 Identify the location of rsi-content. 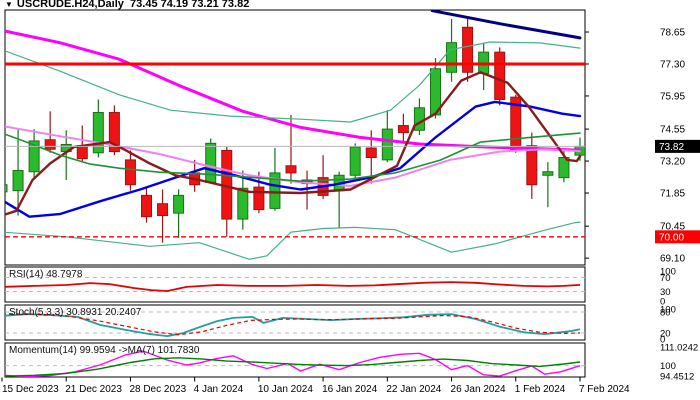
(293, 286).